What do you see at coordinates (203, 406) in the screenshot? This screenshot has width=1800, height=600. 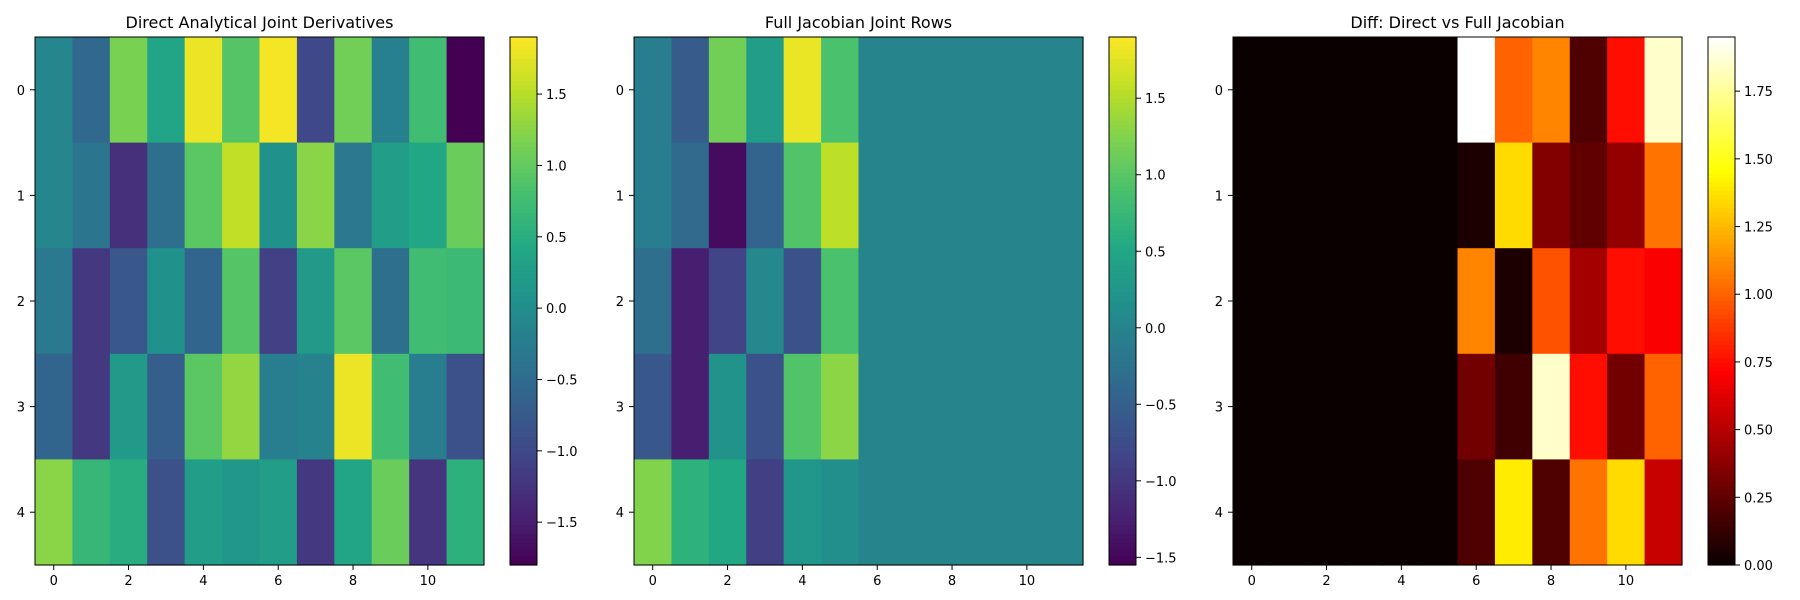 I see `panel-0-cell-r3-c4` at bounding box center [203, 406].